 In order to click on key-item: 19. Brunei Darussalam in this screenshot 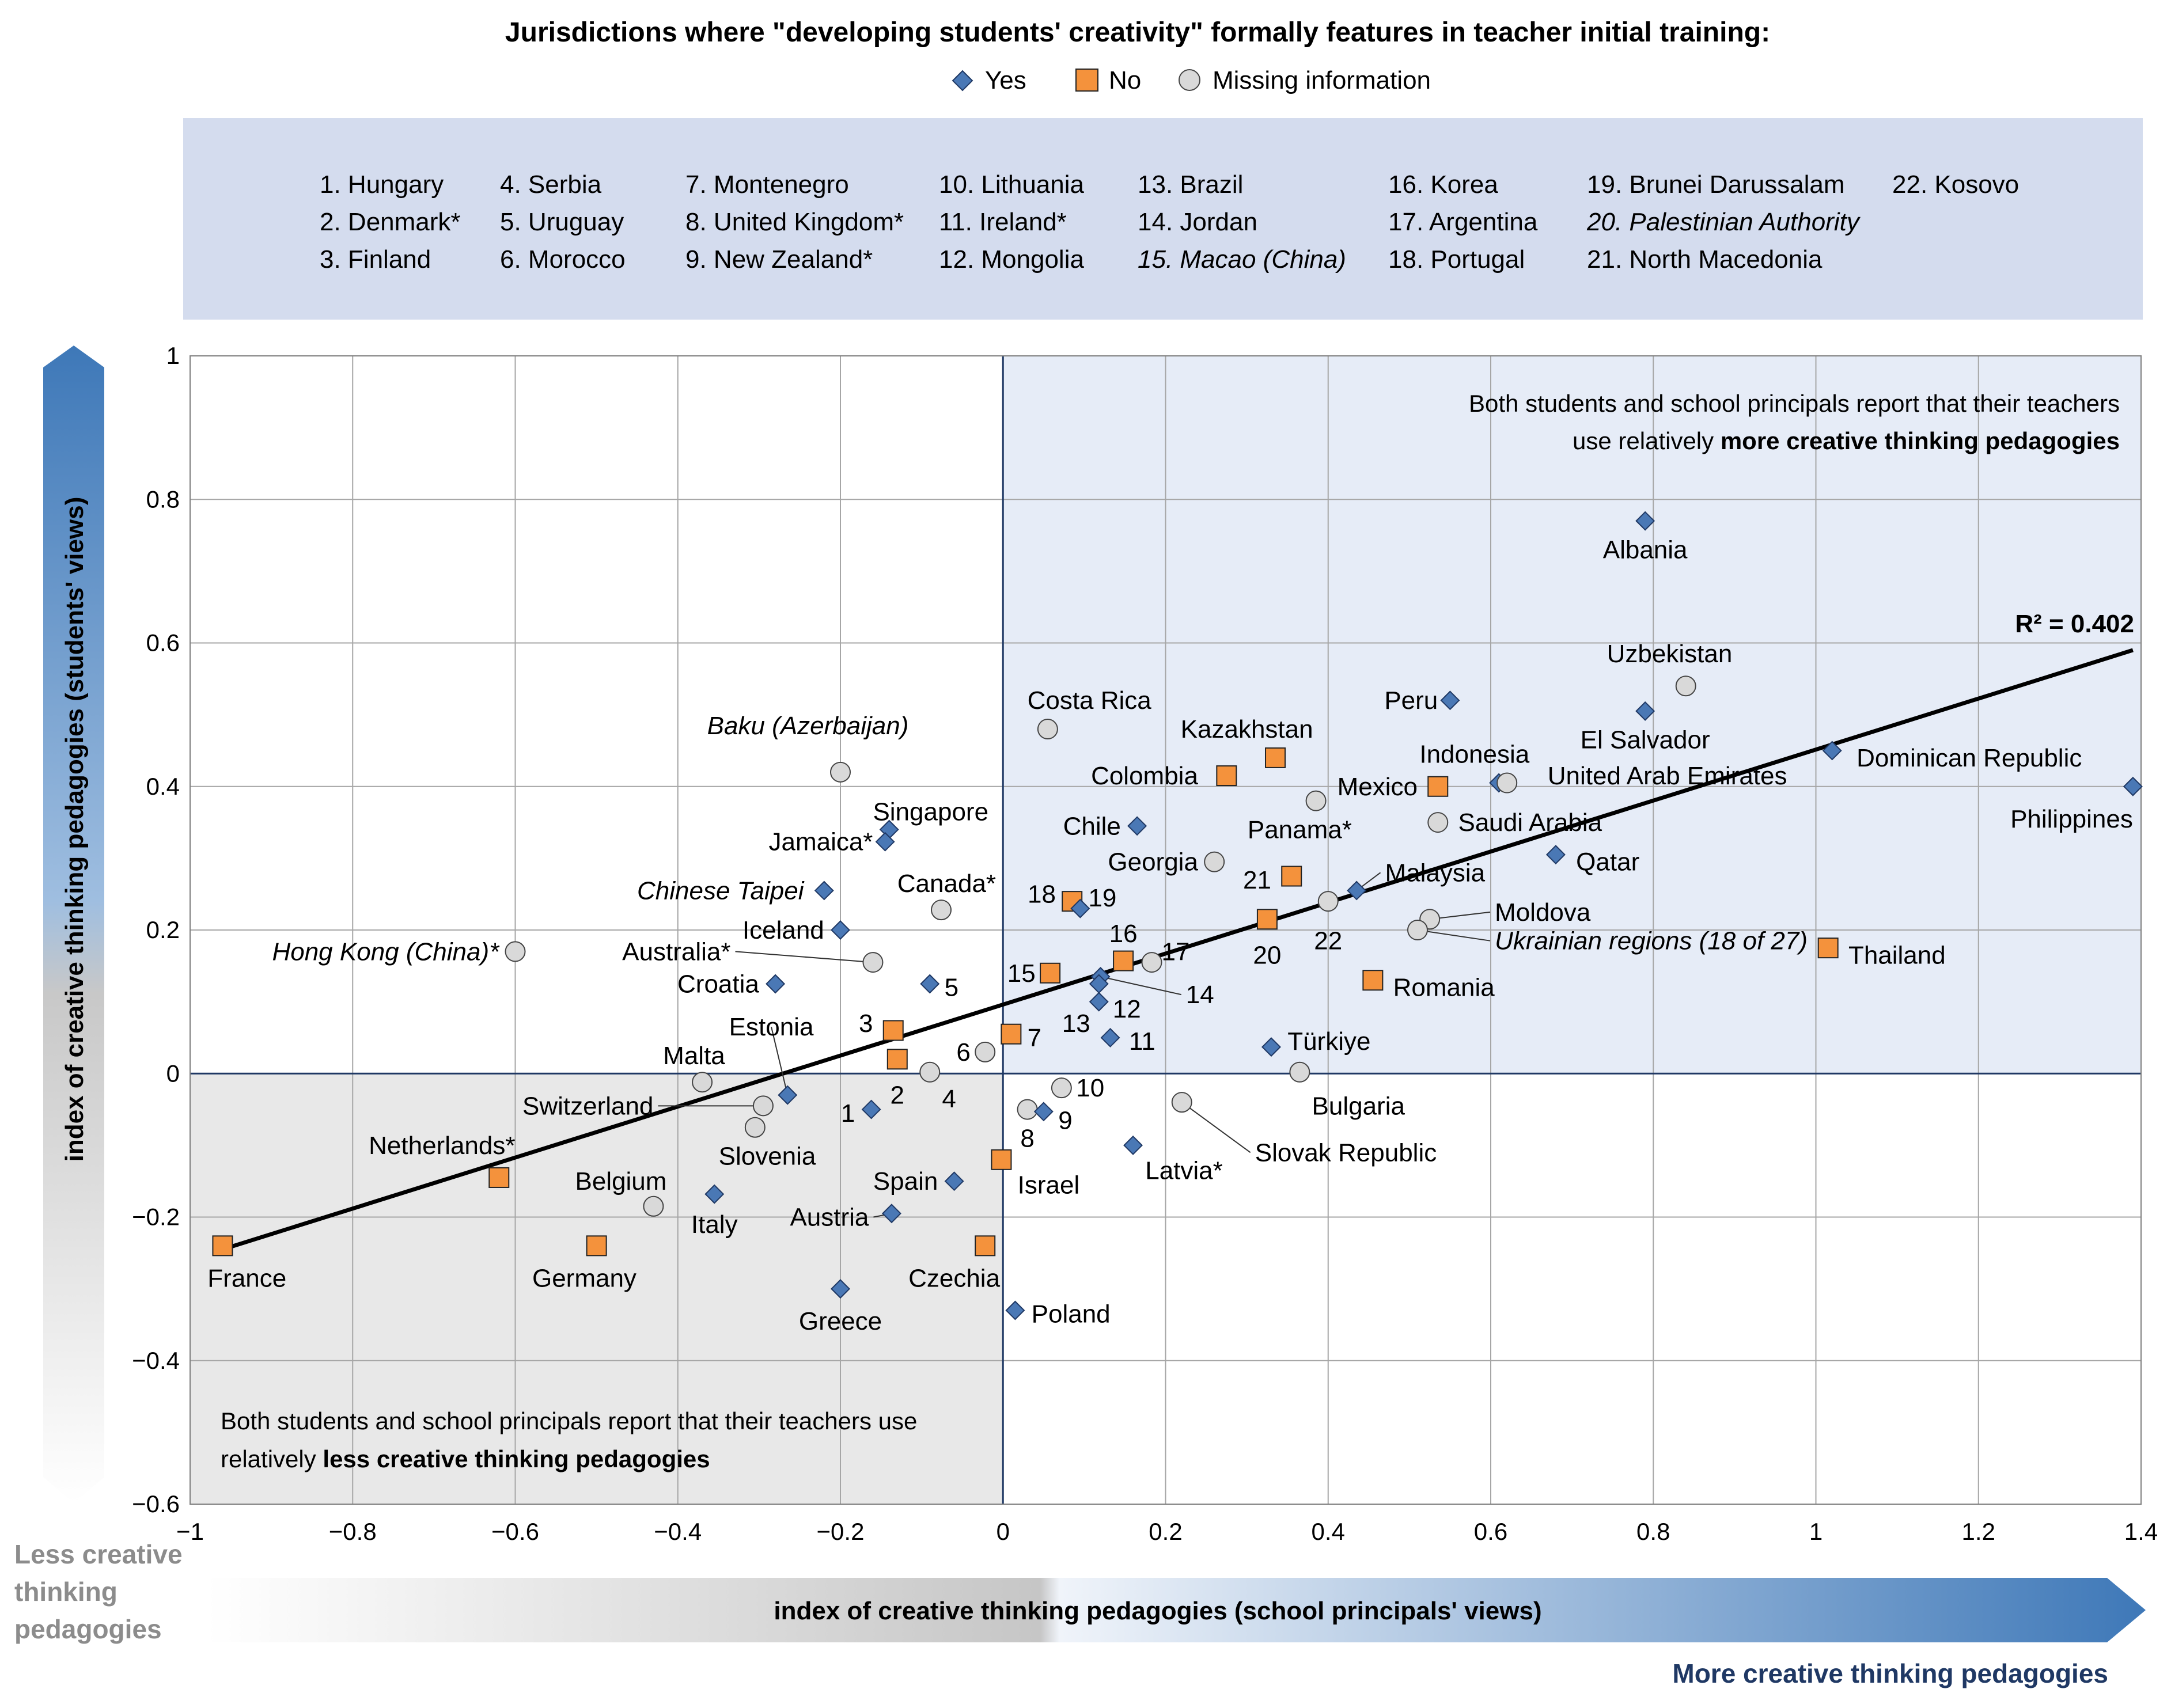, I will do `click(1716, 184)`.